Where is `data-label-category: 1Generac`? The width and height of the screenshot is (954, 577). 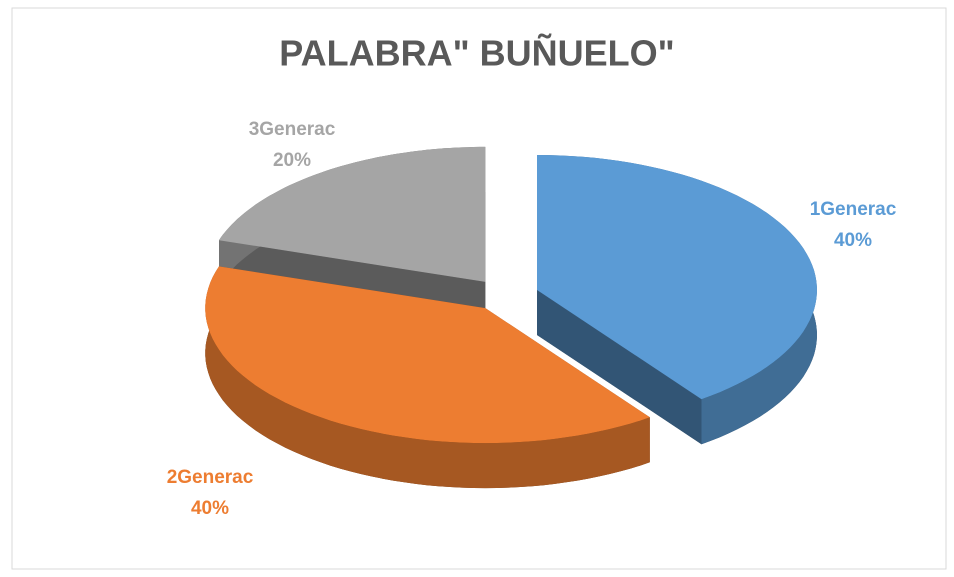 data-label-category: 1Generac is located at coordinates (853, 209).